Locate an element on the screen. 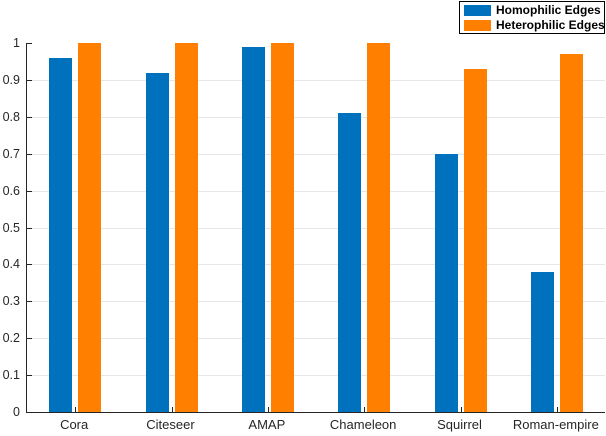 The height and width of the screenshot is (436, 606). y-tick-label: 0.4 is located at coordinates (11, 264).